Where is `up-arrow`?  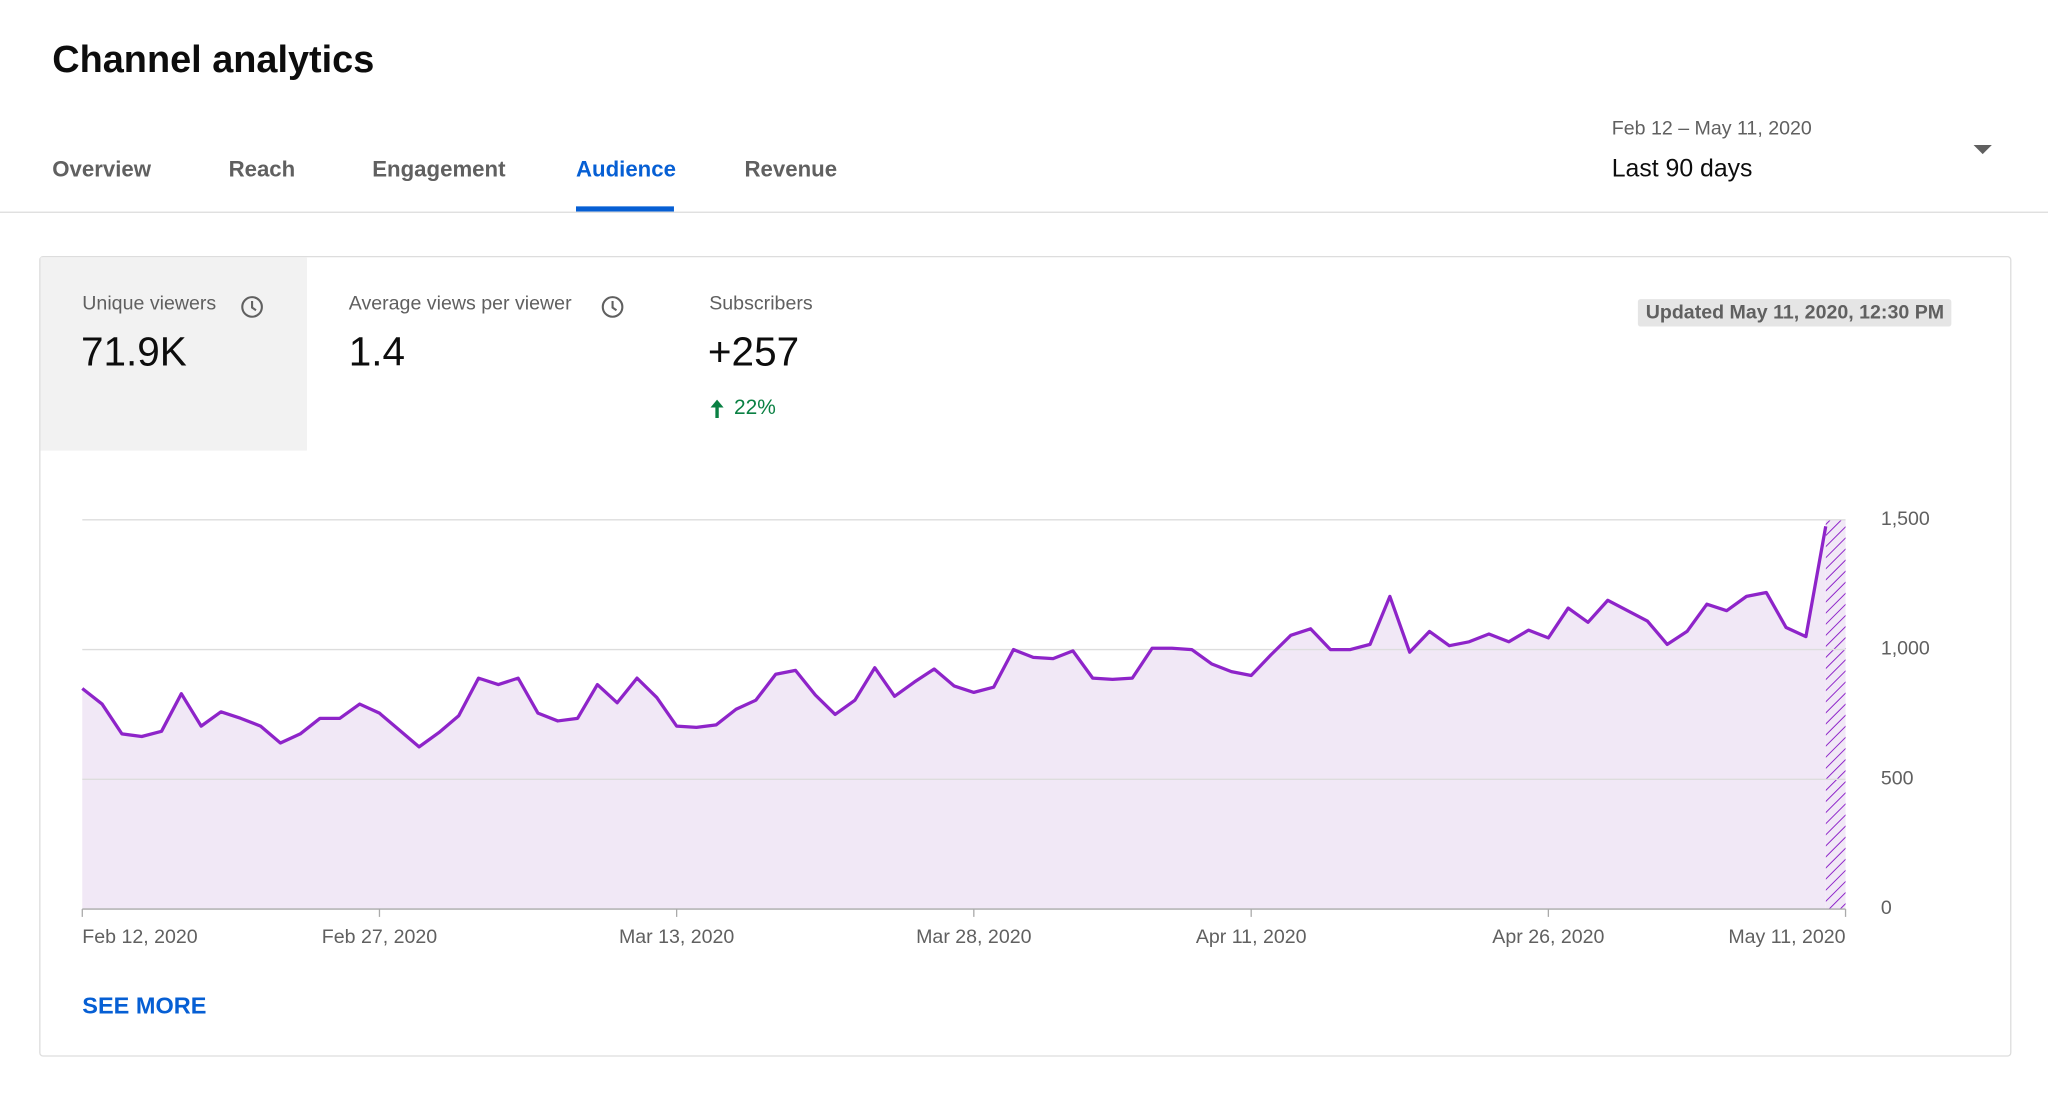 up-arrow is located at coordinates (717, 408).